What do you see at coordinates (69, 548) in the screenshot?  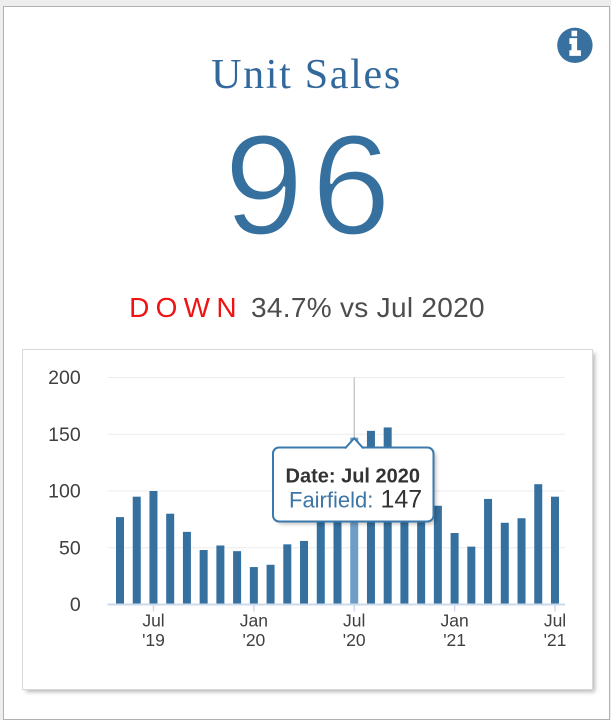 I see `svg-text: 50` at bounding box center [69, 548].